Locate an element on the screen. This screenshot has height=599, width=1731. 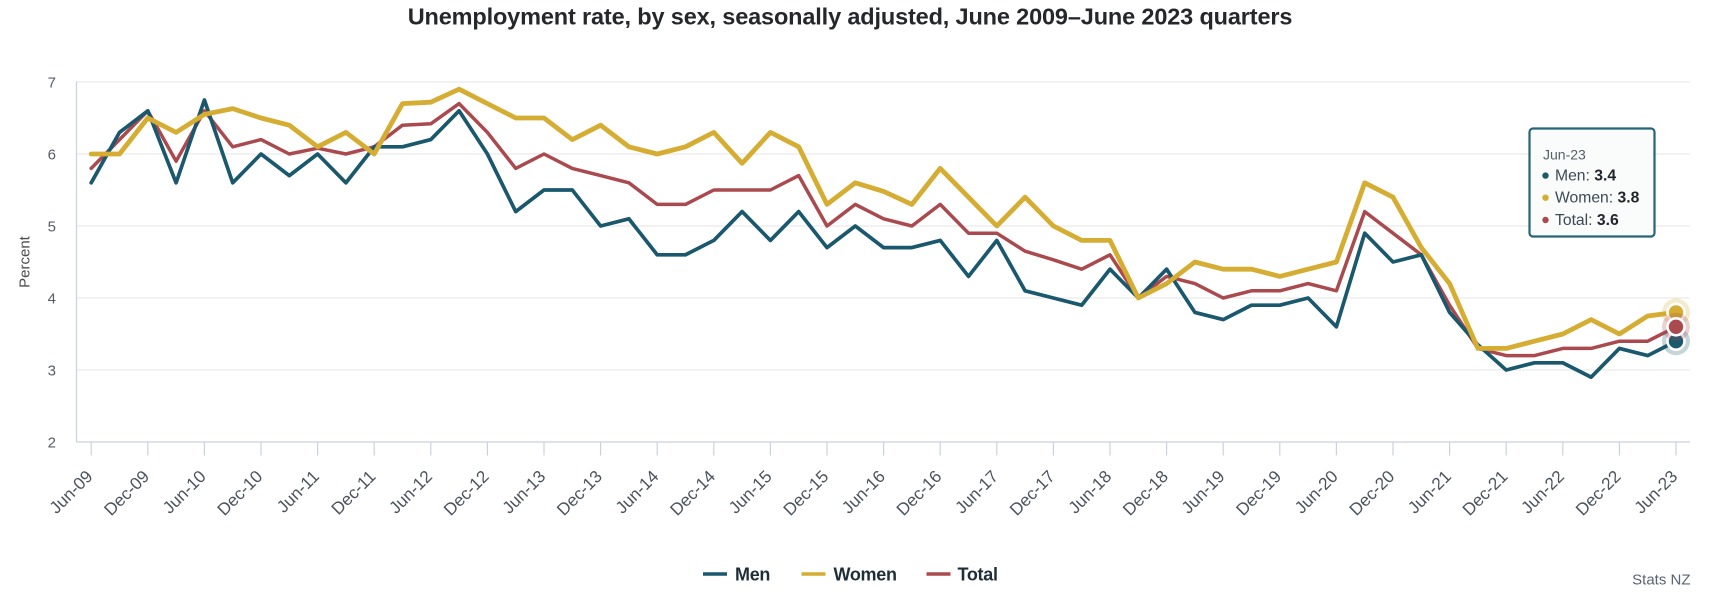
svg-text: Dec-15 is located at coordinates (805, 492).